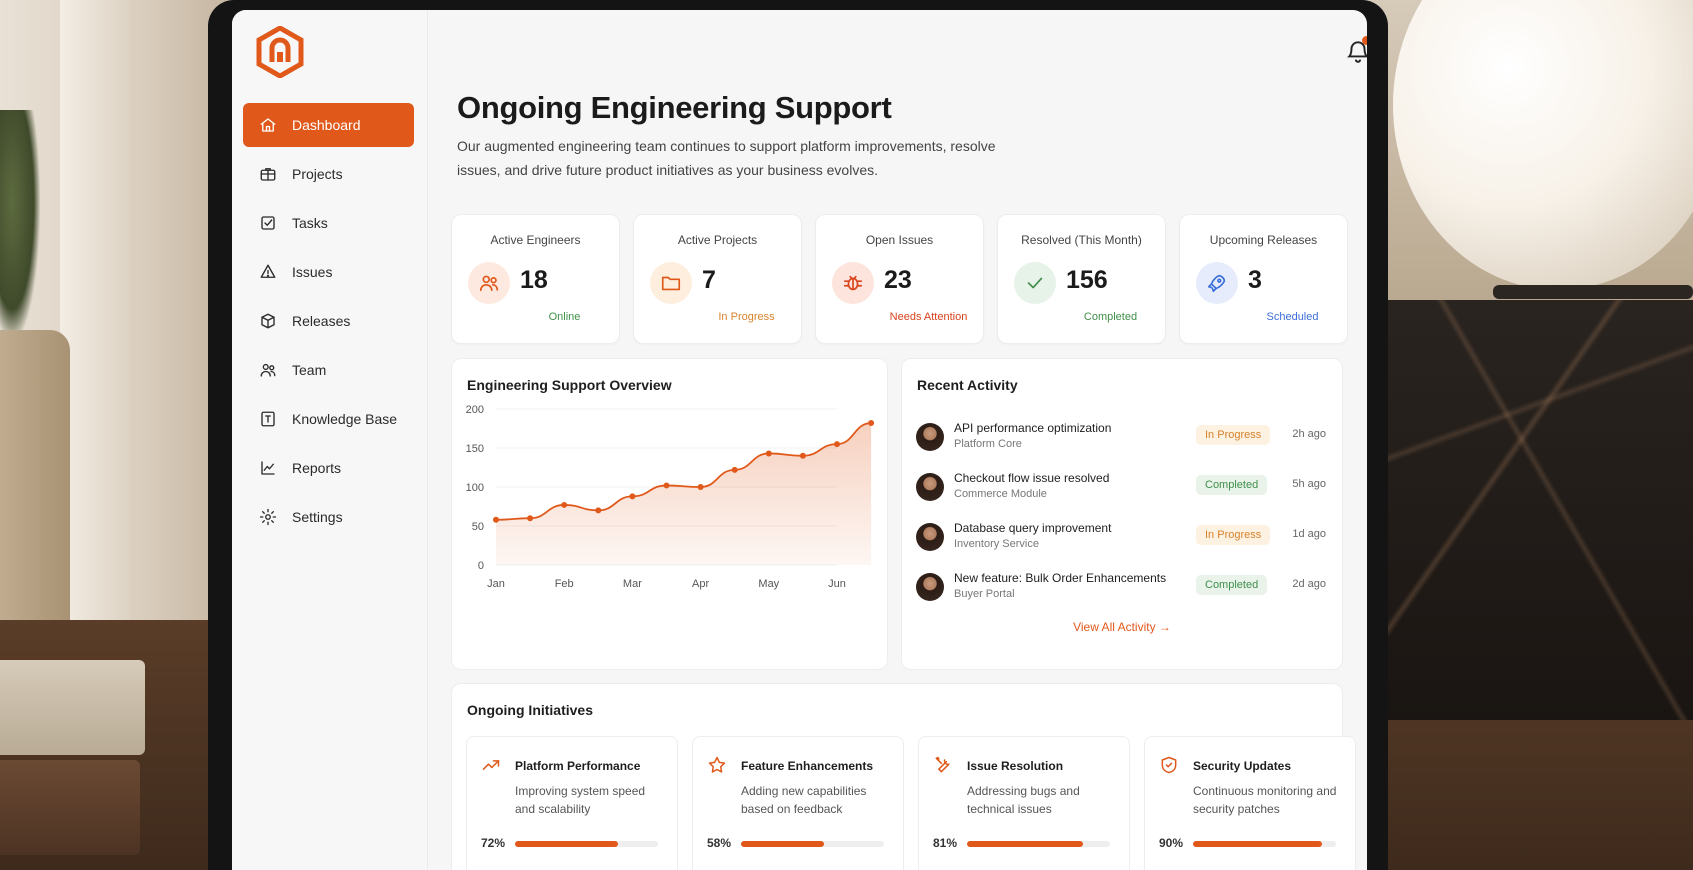  I want to click on activity-time: 2h ago, so click(1309, 434).